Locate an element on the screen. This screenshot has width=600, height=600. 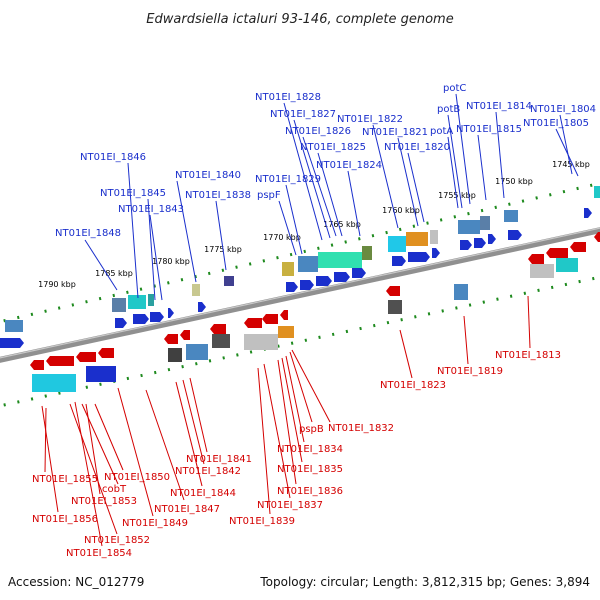
gene-label: NT01EI_1827 is located at coordinates (303, 114).